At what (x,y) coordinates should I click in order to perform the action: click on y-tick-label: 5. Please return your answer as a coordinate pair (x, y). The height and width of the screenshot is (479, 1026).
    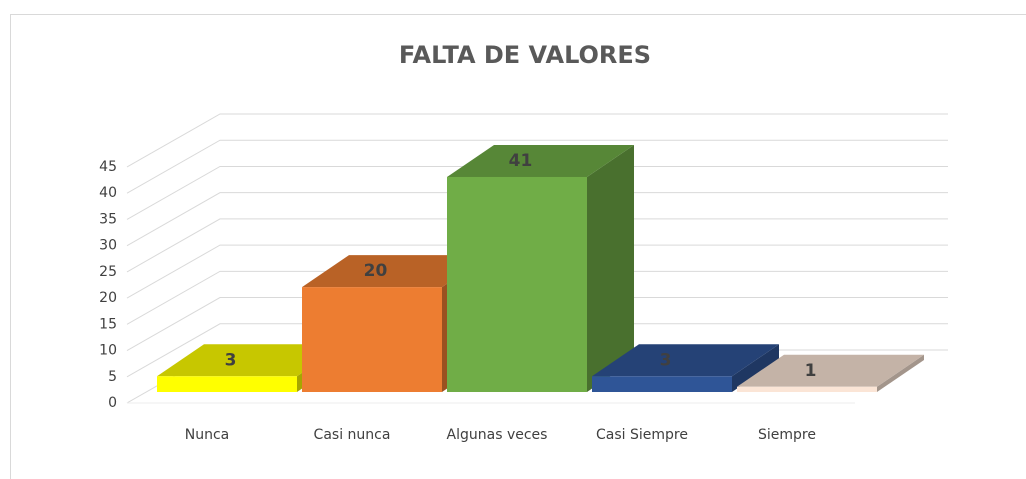
    Looking at the image, I should click on (112, 377).